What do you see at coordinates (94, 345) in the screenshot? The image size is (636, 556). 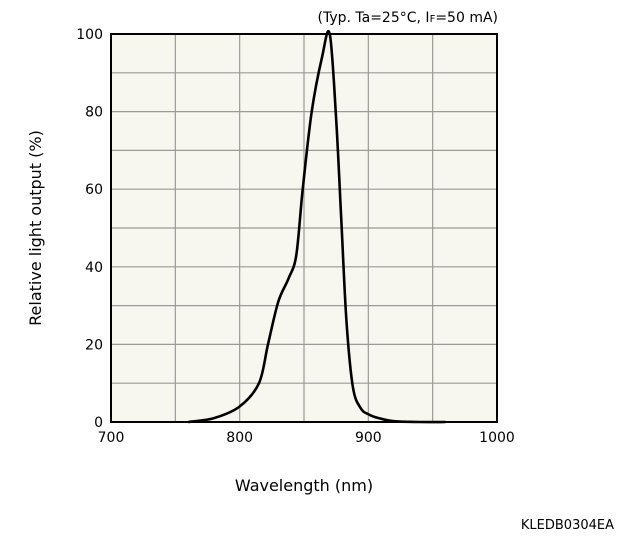 I see `y-tick-label: 20` at bounding box center [94, 345].